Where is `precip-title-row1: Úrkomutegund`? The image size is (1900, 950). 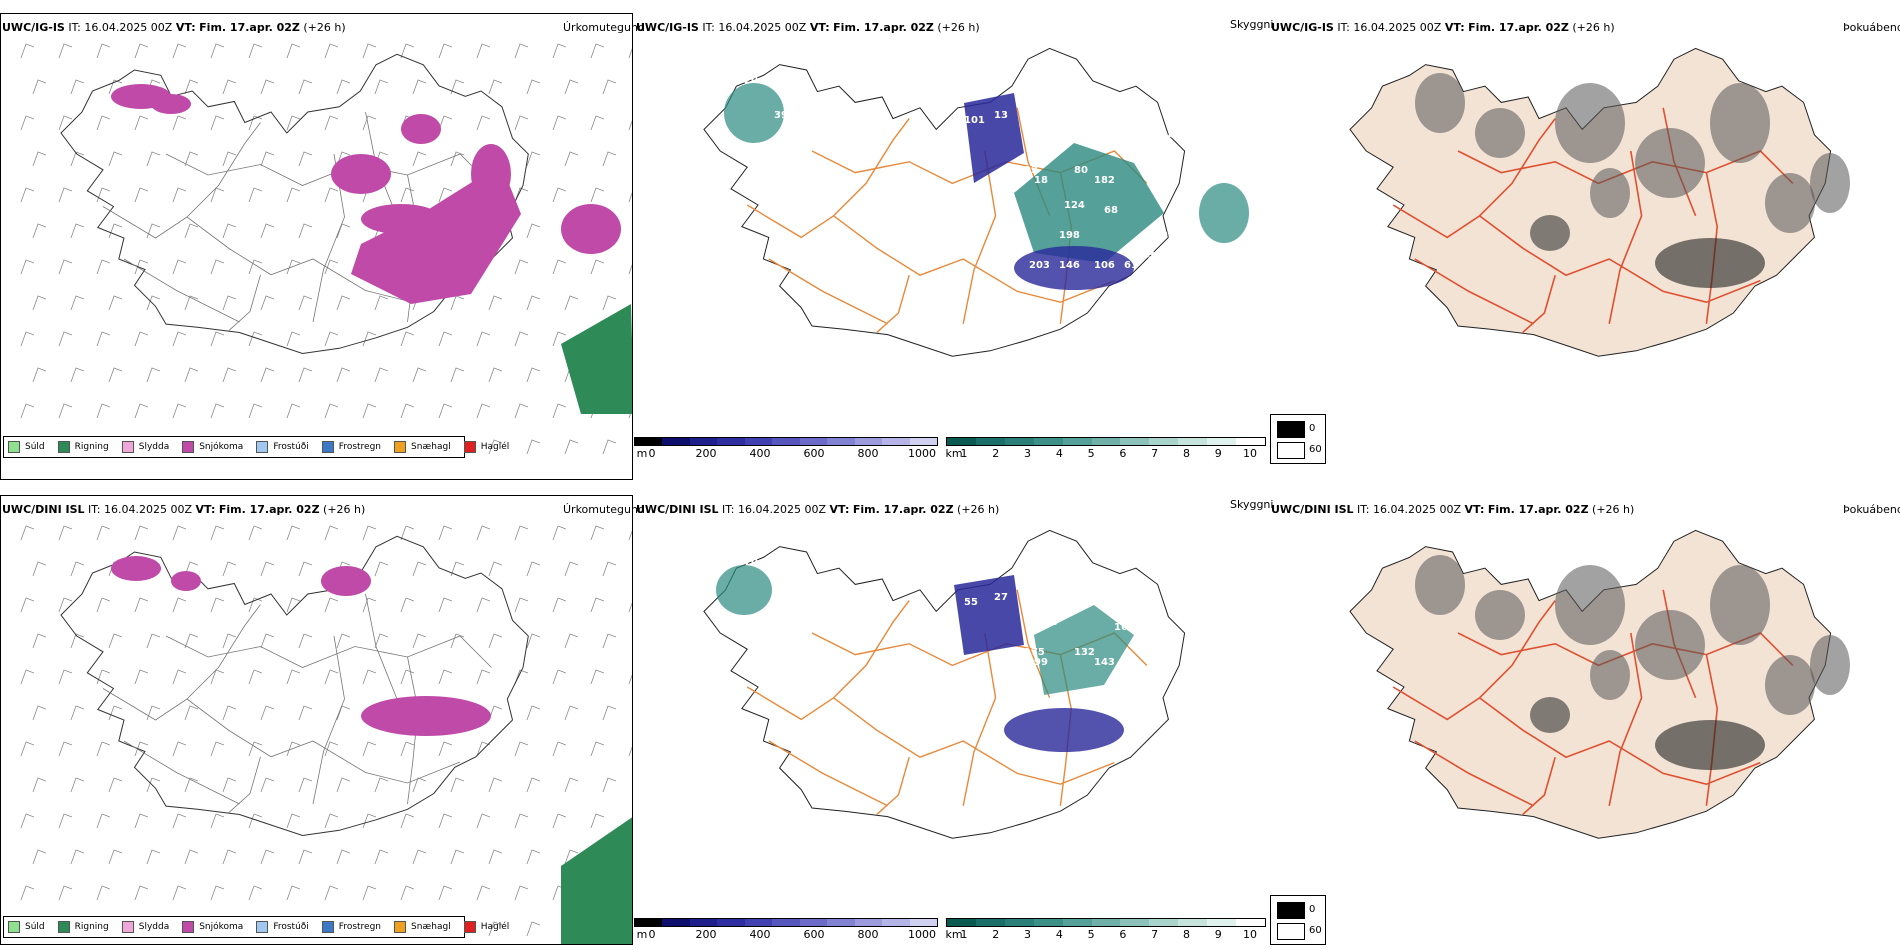 precip-title-row1: Úrkomutegund is located at coordinates (604, 27).